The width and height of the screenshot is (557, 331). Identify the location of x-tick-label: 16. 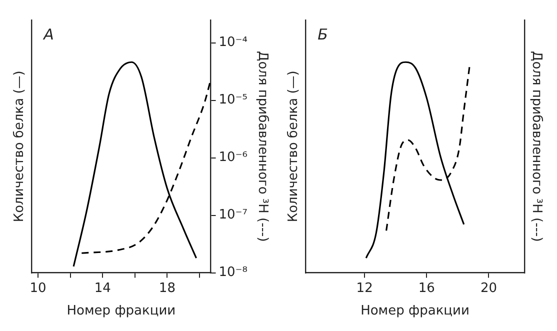
(426, 288).